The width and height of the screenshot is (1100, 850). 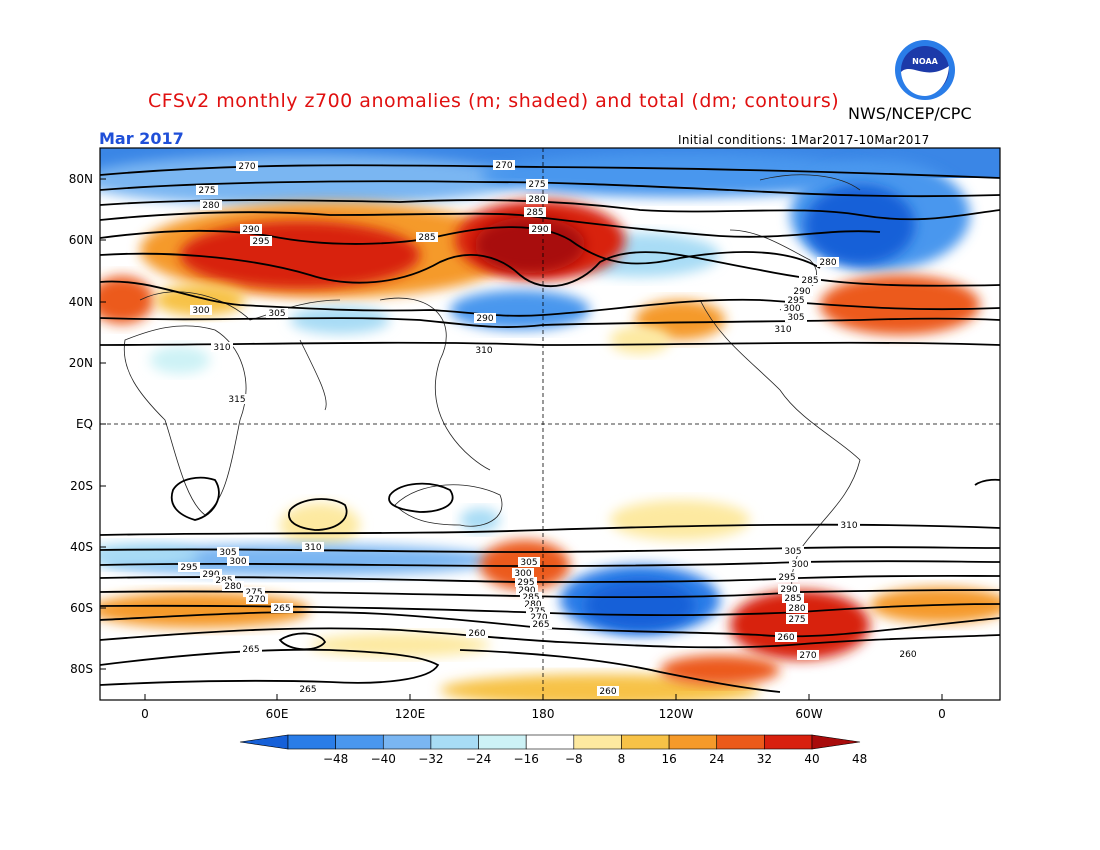 I want to click on contour-label: 315, so click(x=237, y=399).